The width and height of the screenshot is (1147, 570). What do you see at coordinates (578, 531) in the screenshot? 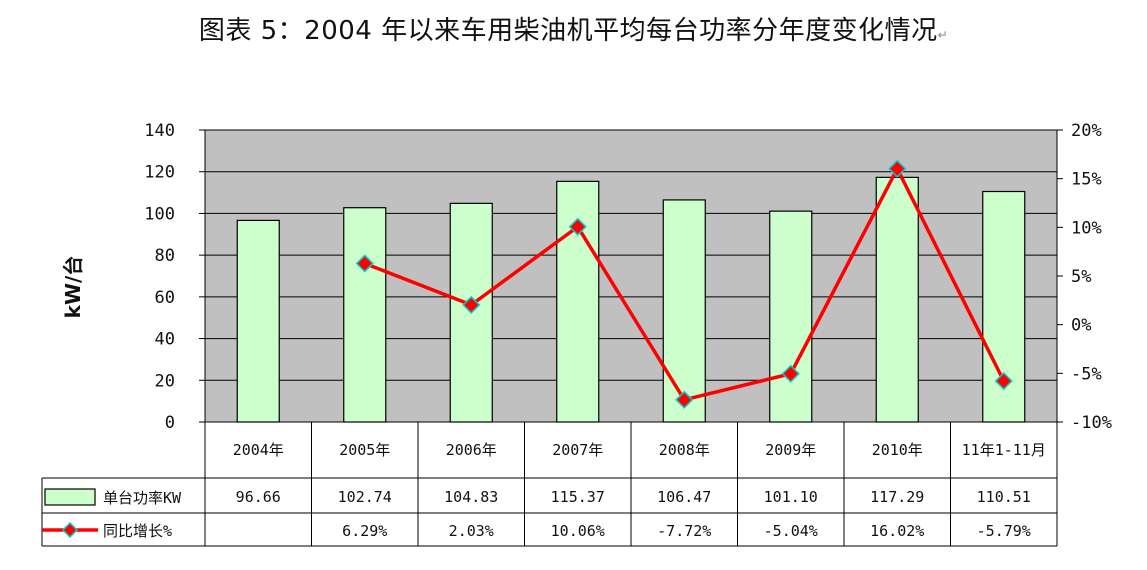
I see `growth-value-label: 10.06%` at bounding box center [578, 531].